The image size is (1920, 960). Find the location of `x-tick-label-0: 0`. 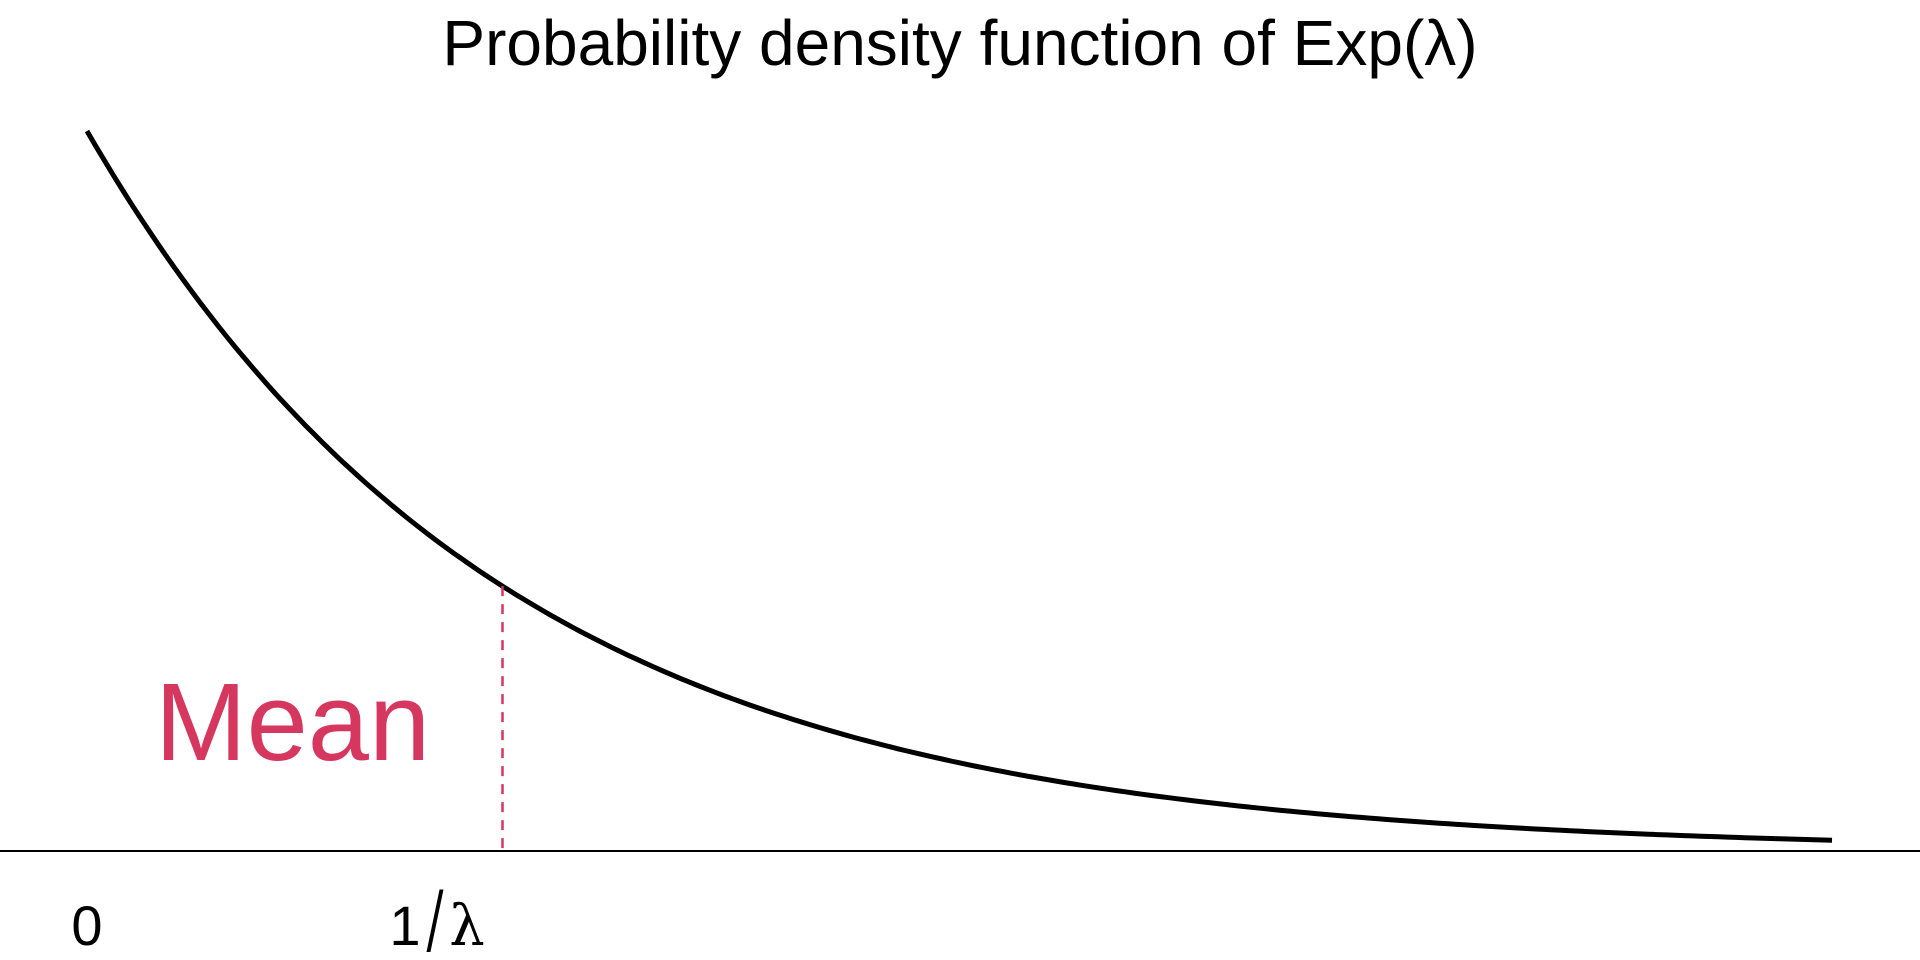

x-tick-label-0: 0 is located at coordinates (86, 925).